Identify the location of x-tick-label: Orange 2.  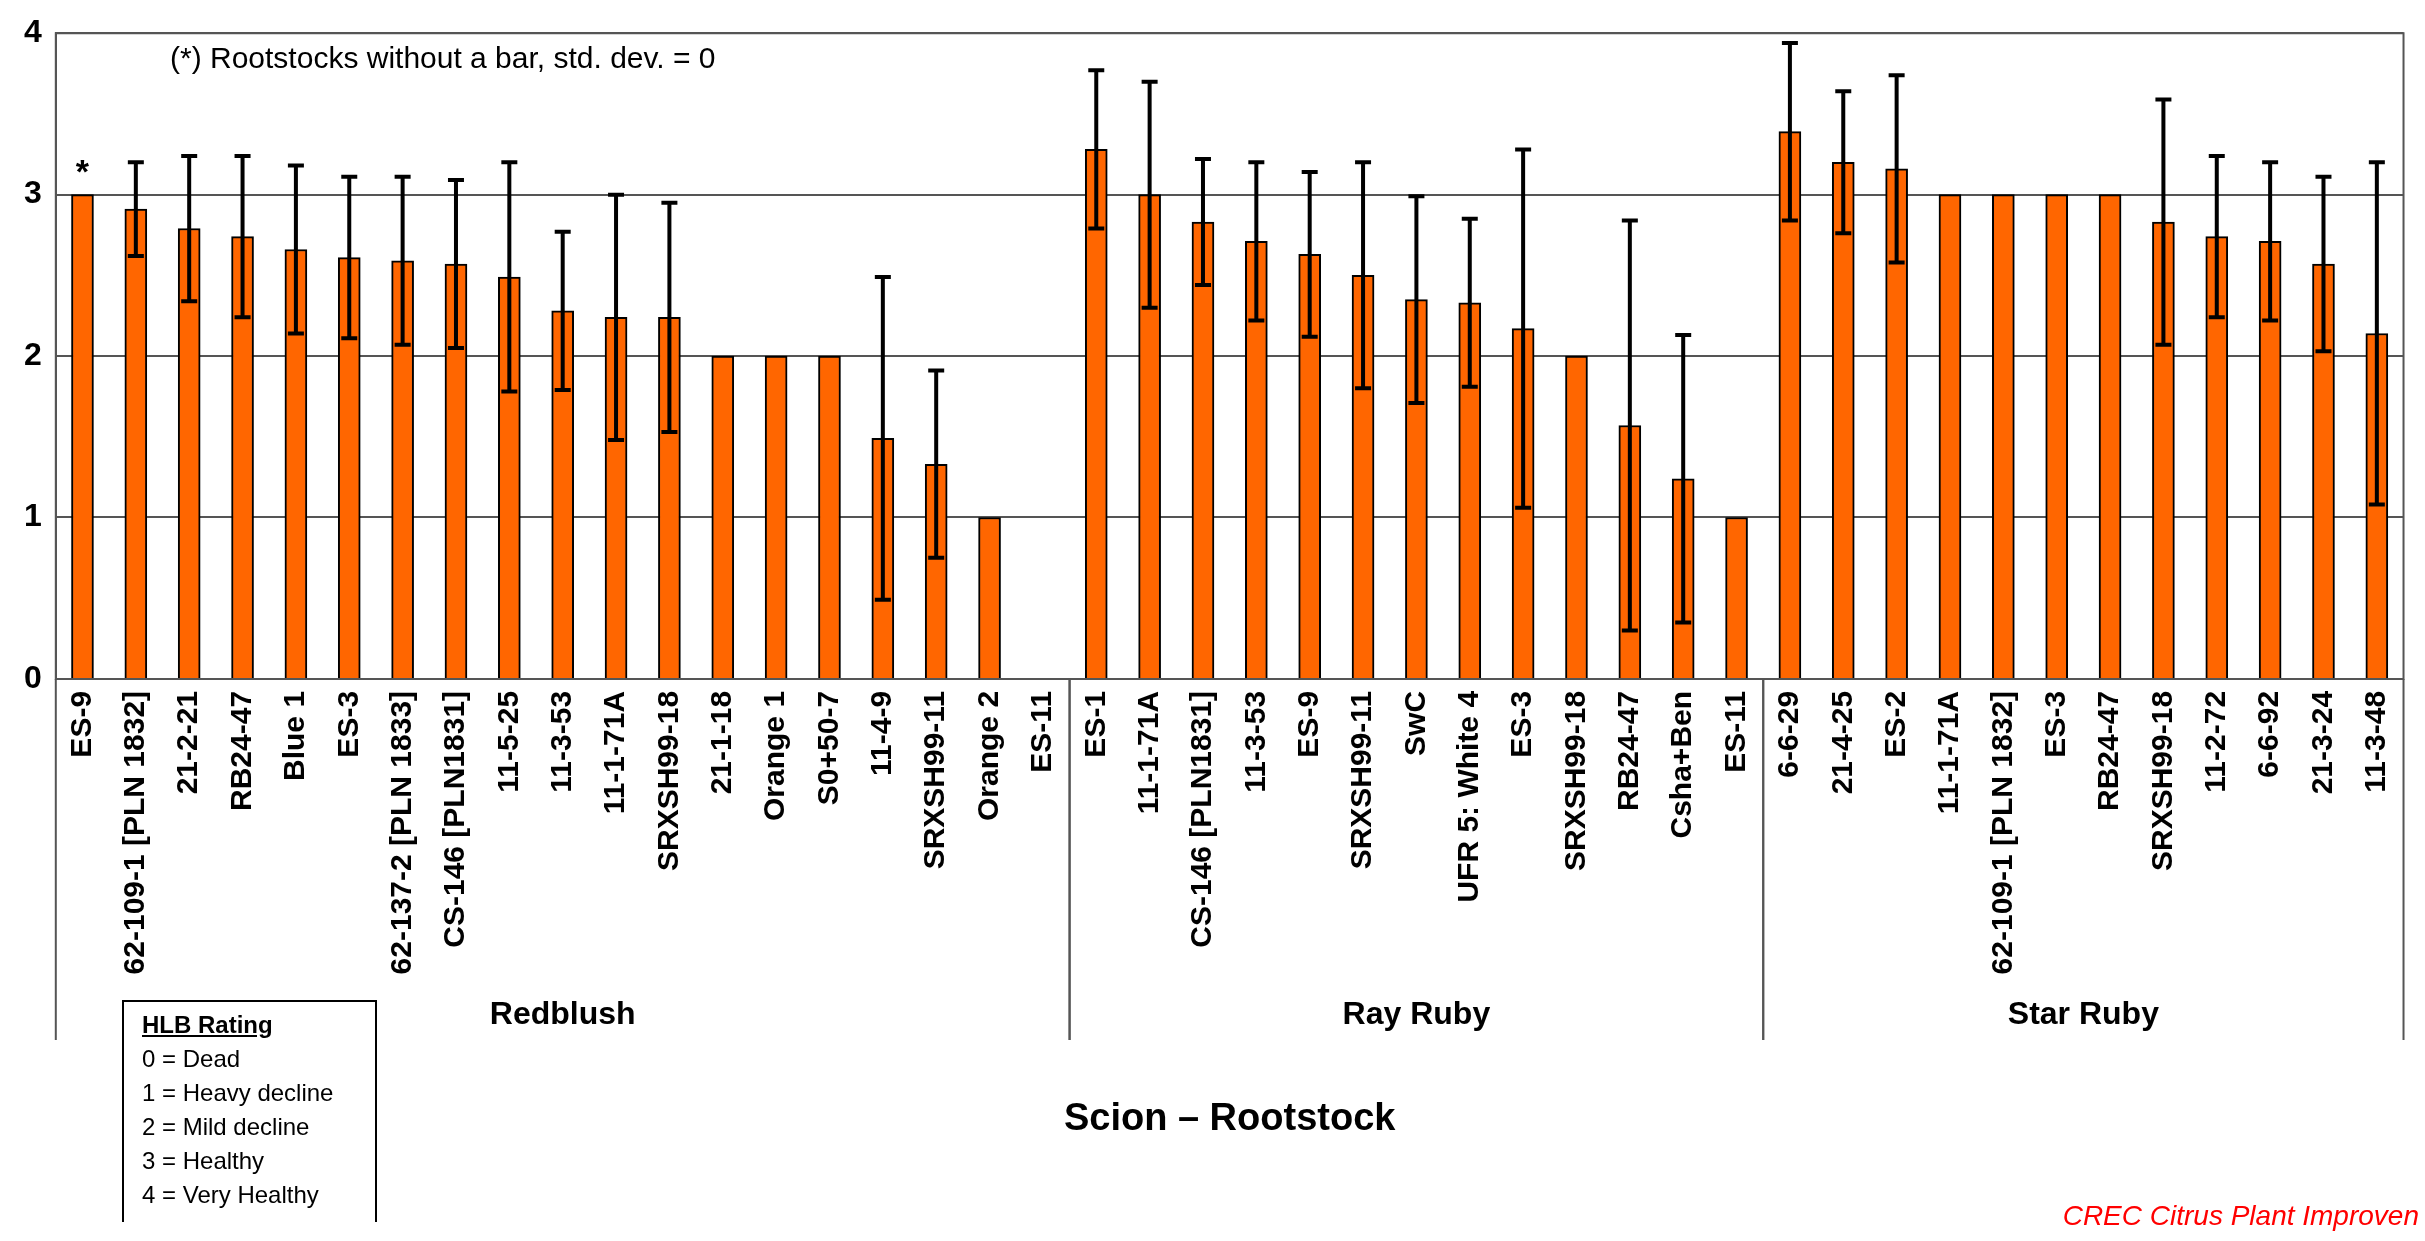
(987, 755).